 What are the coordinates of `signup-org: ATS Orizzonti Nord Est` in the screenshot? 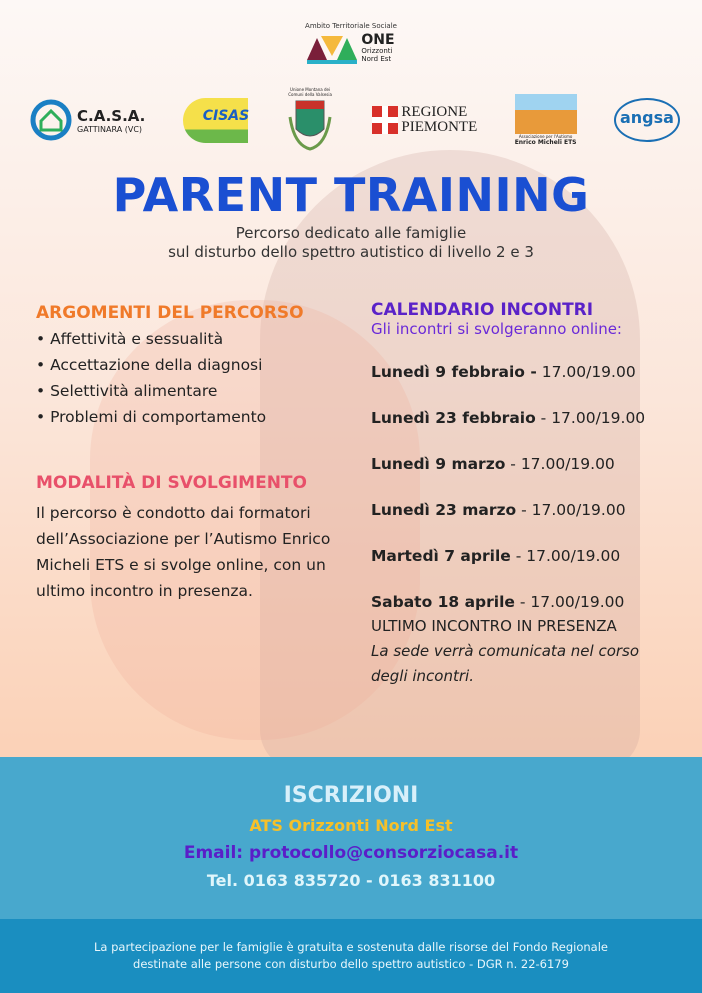 It's located at (351, 825).